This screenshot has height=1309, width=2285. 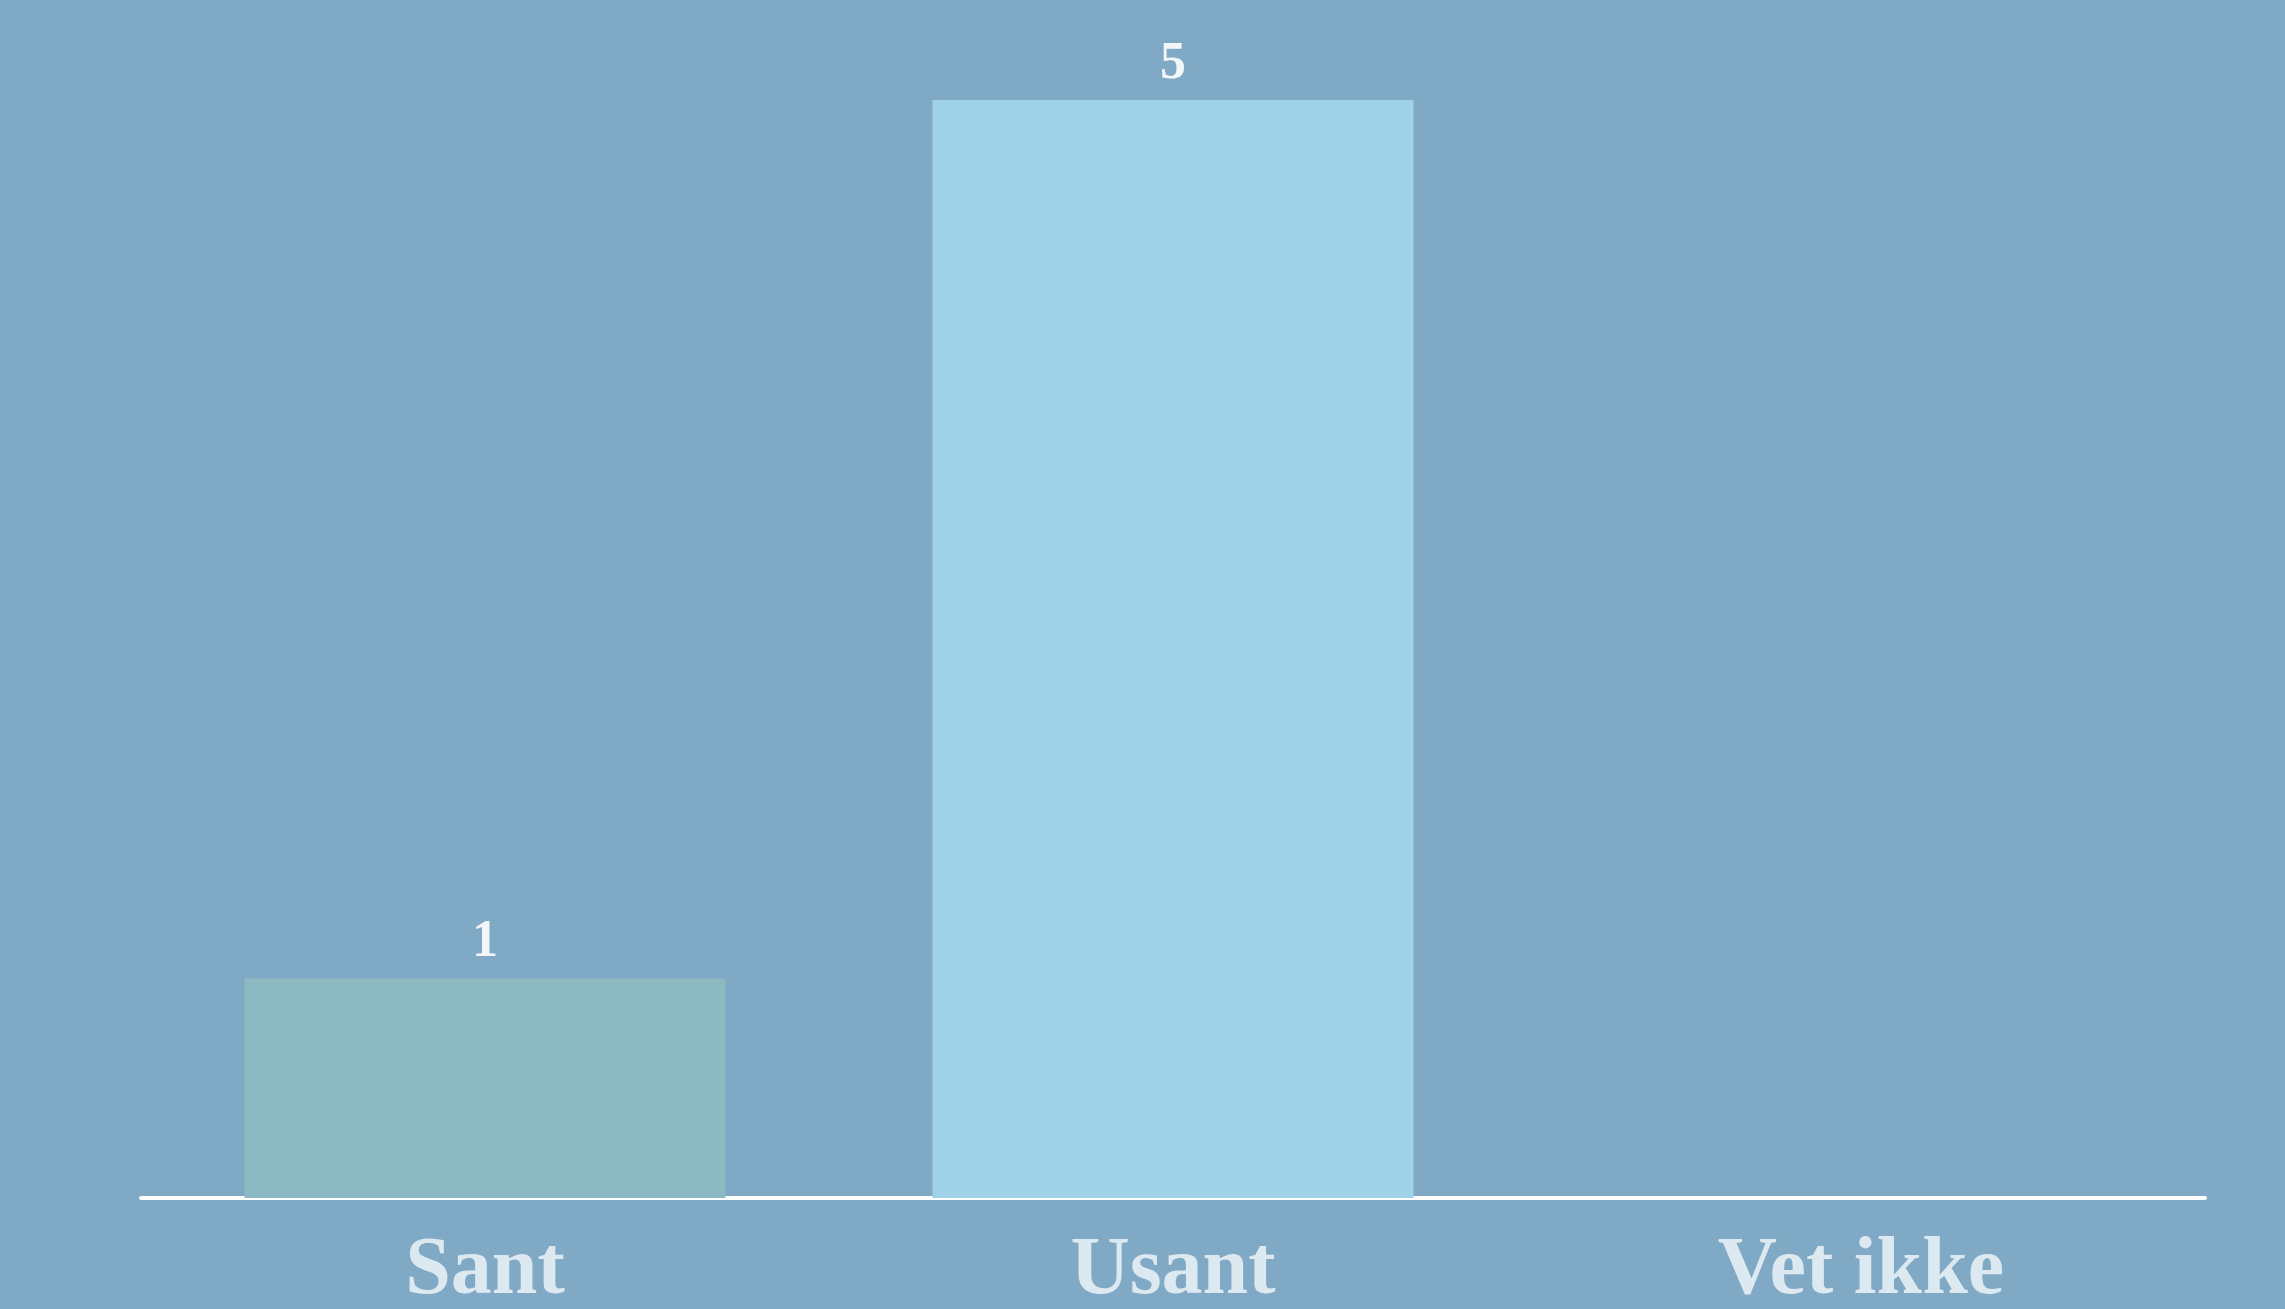 I want to click on x-tick-label: Sant, so click(x=485, y=1264).